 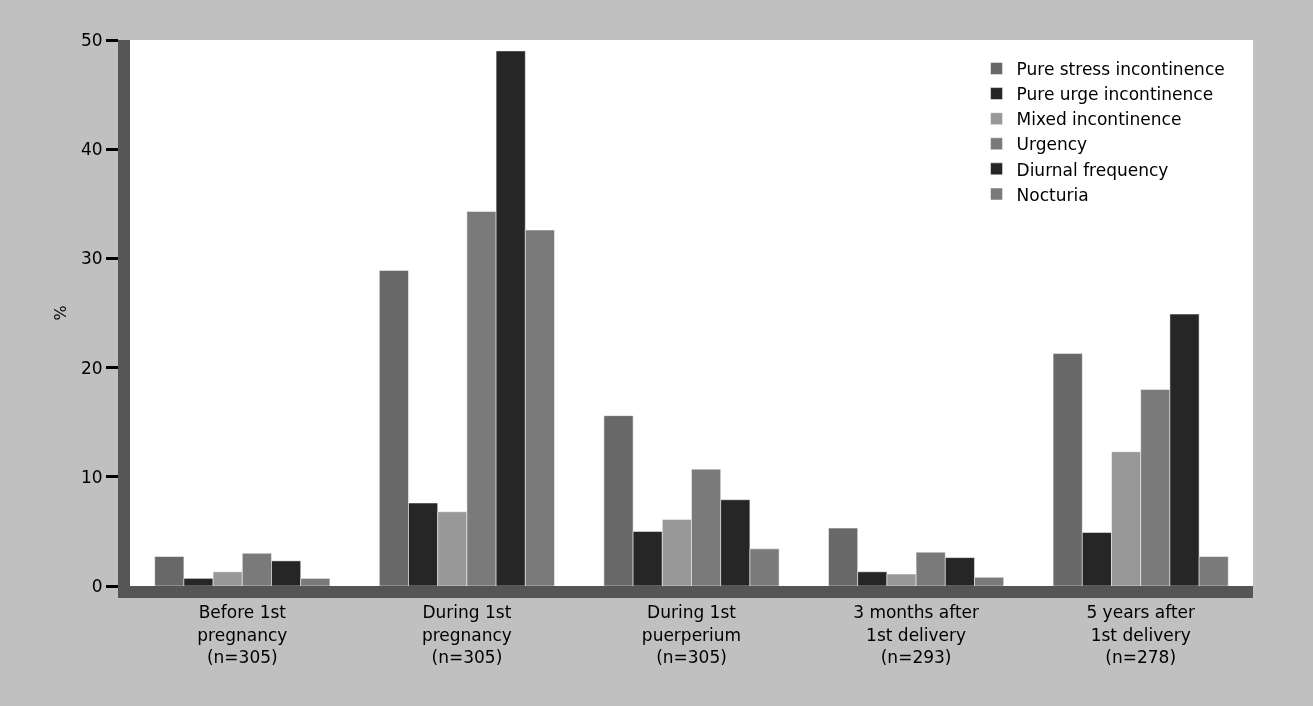 What do you see at coordinates (1092, 169) in the screenshot?
I see `legend-label: Diurnal frequency` at bounding box center [1092, 169].